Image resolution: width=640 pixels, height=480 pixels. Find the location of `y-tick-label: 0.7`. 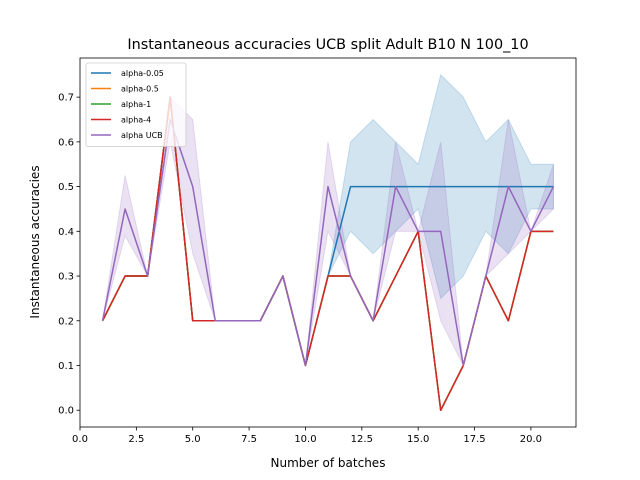

y-tick-label: 0.7 is located at coordinates (66, 98).